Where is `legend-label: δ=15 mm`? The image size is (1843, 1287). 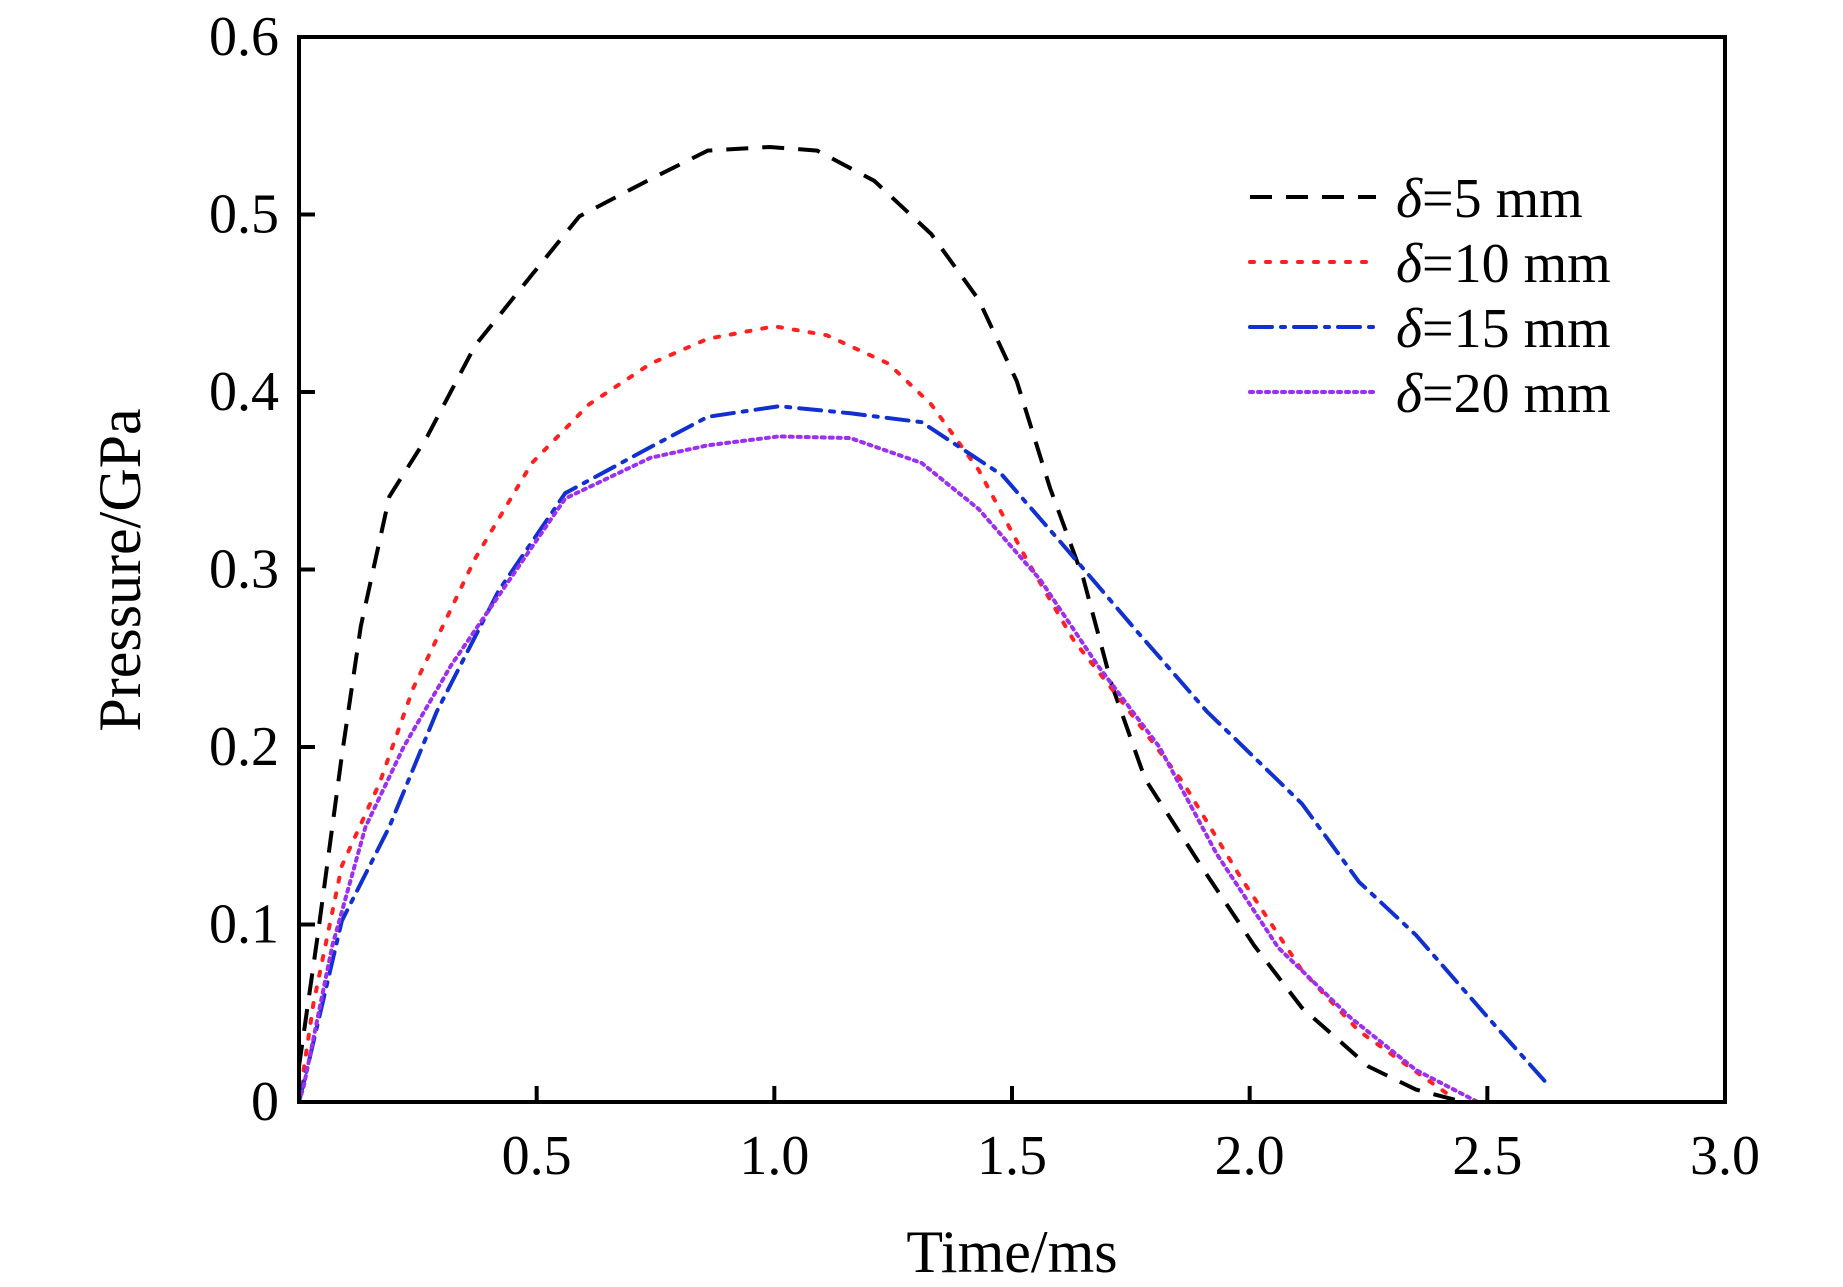
legend-label: δ=15 mm is located at coordinates (1503, 329).